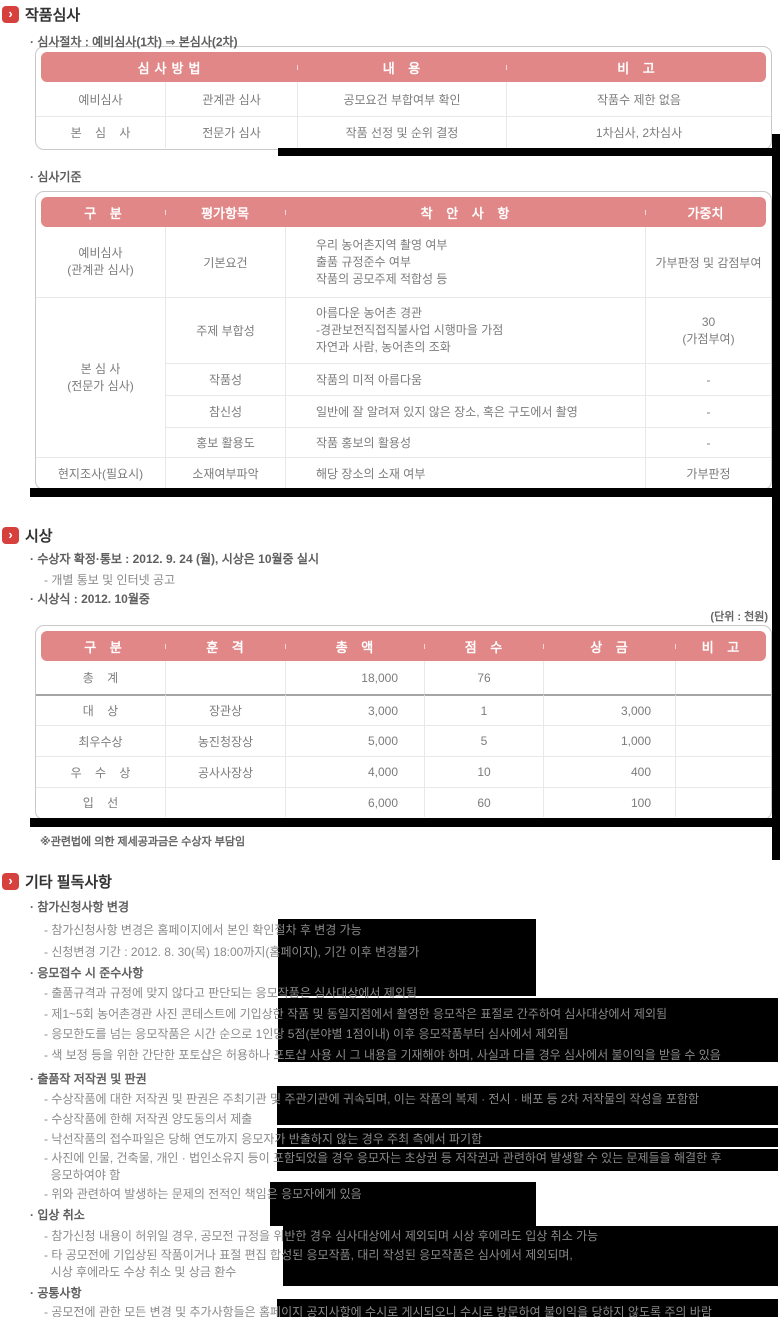 This screenshot has height=1317, width=780. Describe the element at coordinates (171, 68) in the screenshot. I see `header-method: 심사방법` at that location.